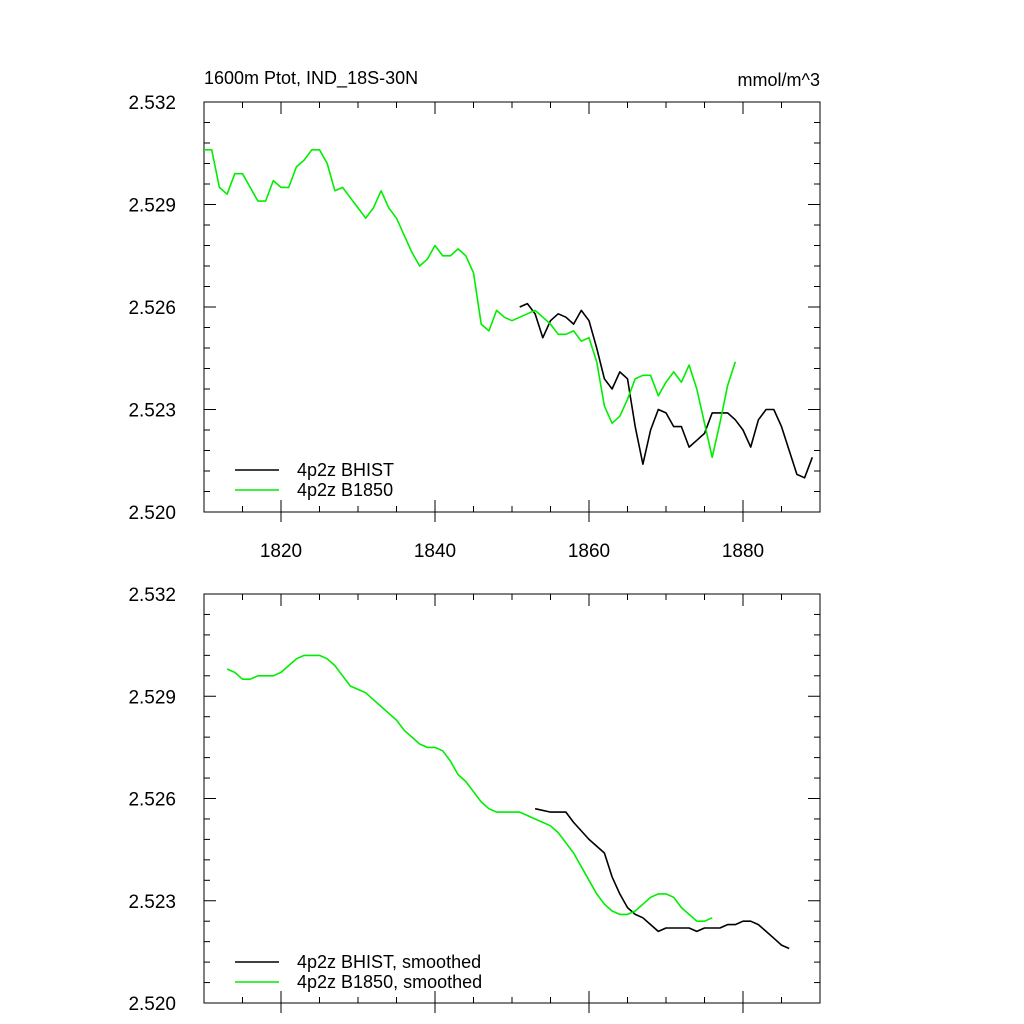 The width and height of the screenshot is (1024, 1024). I want to click on top-legend-label-bhist: 4p2z BHIST, so click(345, 470).